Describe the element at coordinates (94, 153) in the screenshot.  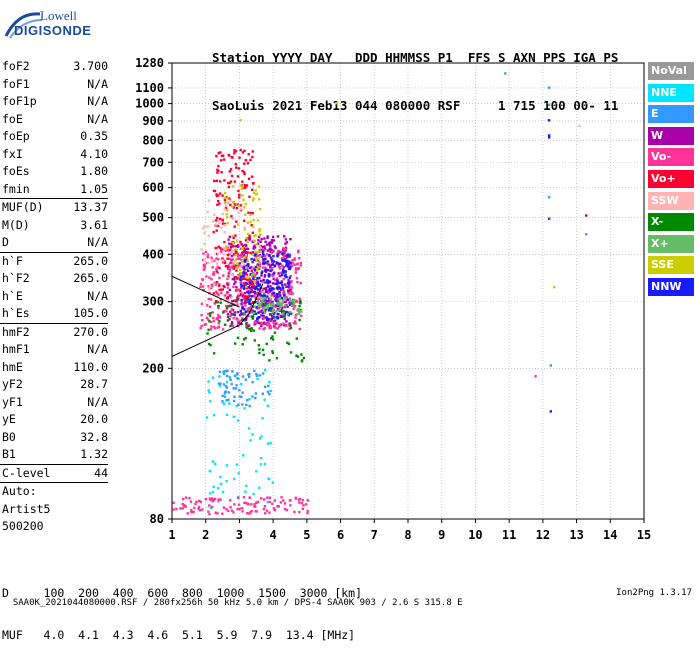
I see `param-value: 4.10` at that location.